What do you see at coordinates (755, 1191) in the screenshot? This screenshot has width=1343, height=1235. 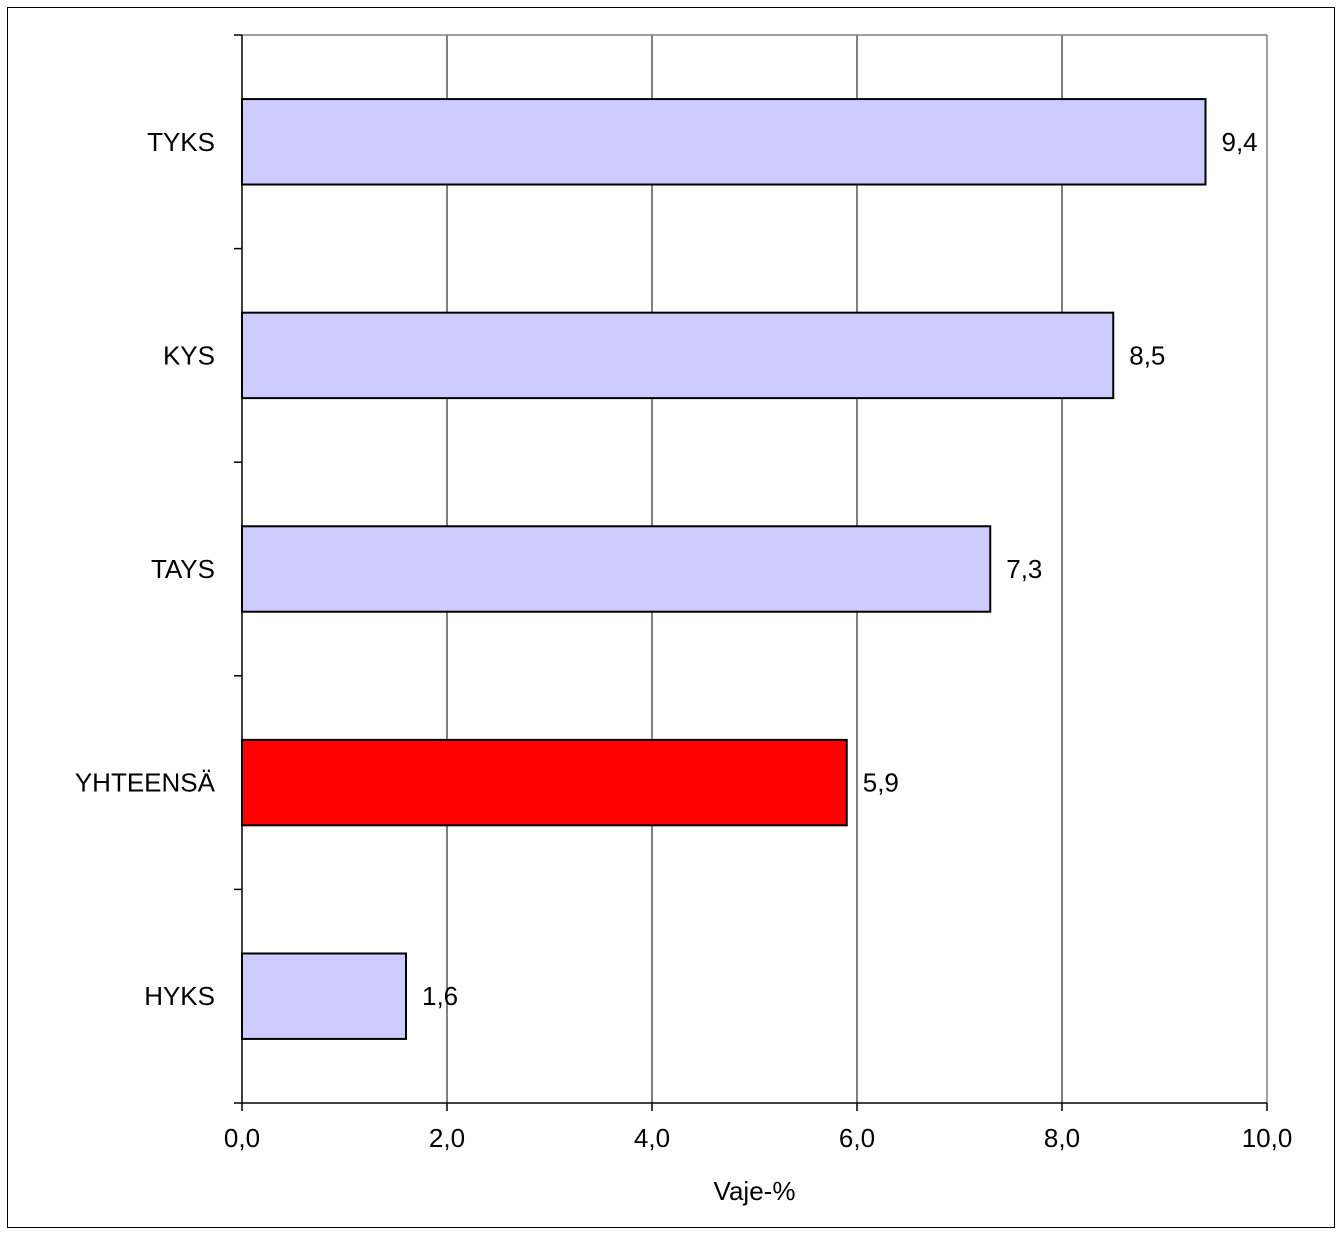 I see `x-axis-title: Vaje-%` at bounding box center [755, 1191].